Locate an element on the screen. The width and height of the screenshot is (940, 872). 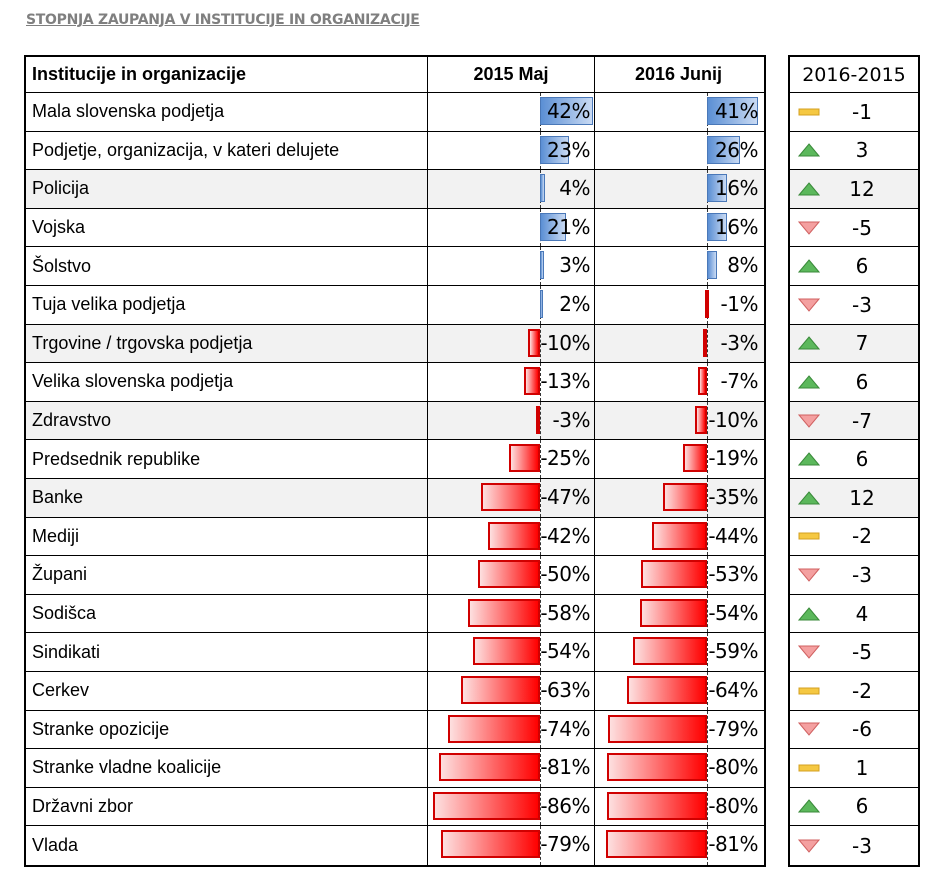
diff-row: -5 is located at coordinates (854, 228).